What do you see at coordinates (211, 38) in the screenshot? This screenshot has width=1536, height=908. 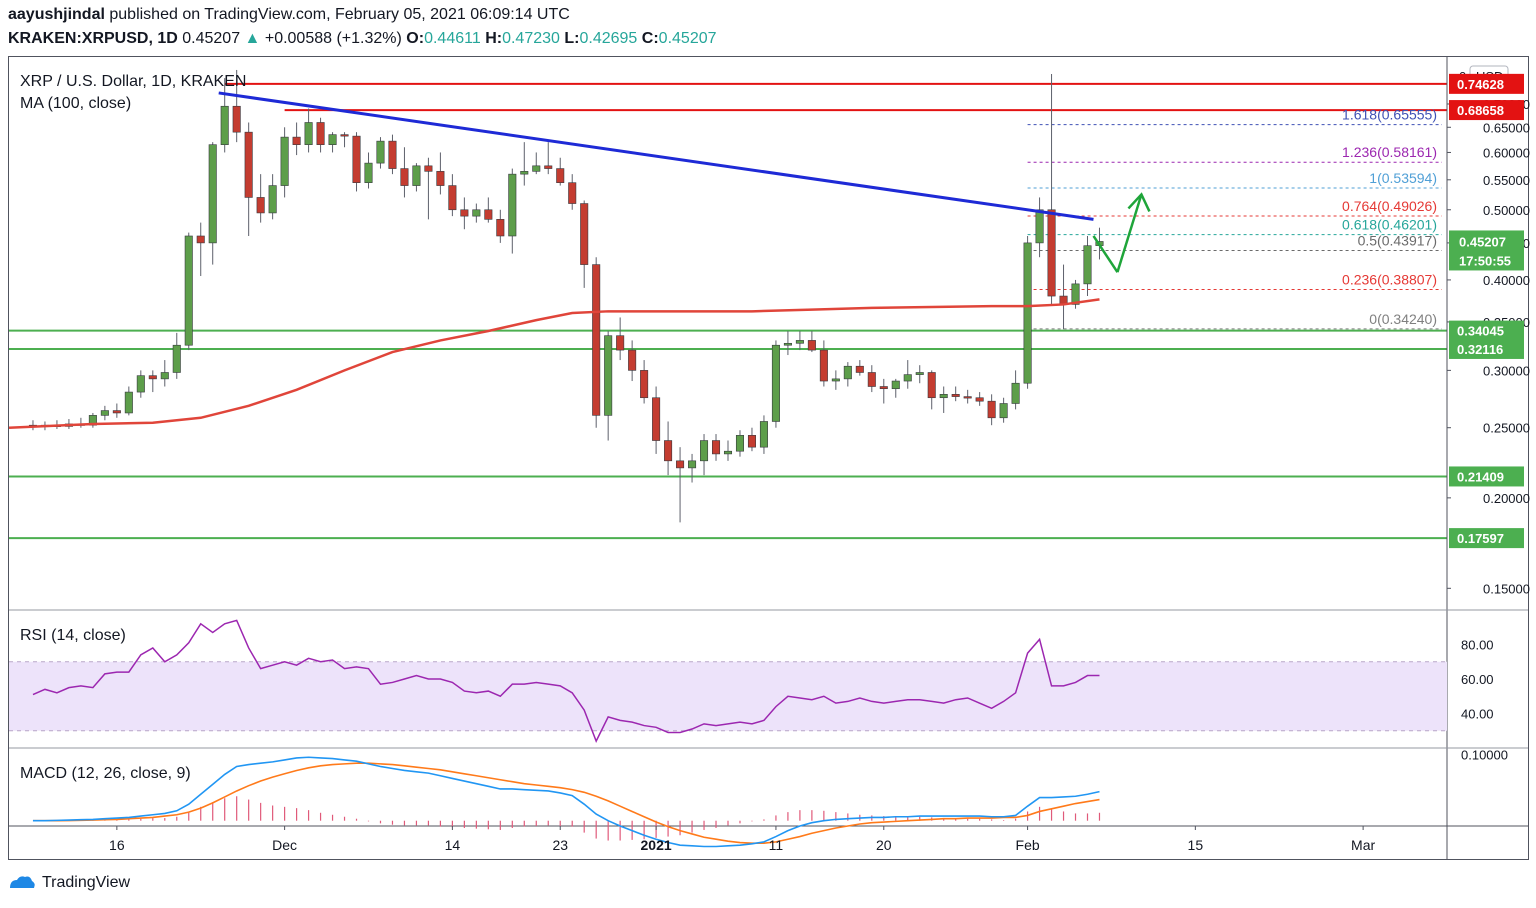 I see `last-price: 0.45207` at bounding box center [211, 38].